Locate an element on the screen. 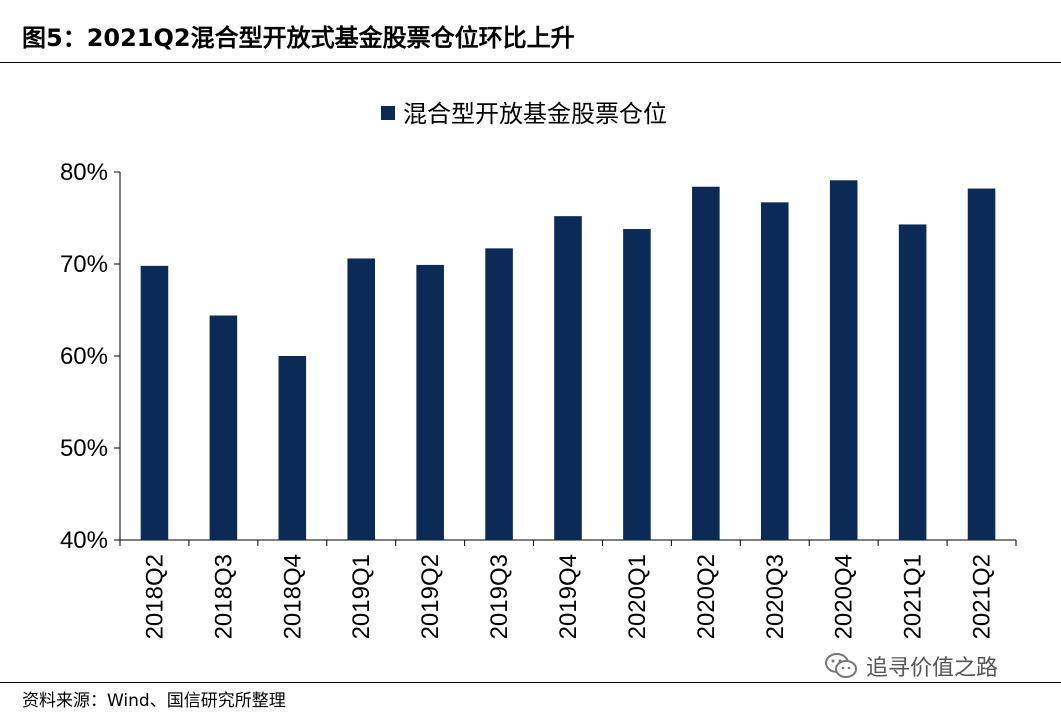 This screenshot has height=713, width=1061. y-tick-label: 40% is located at coordinates (84, 540).